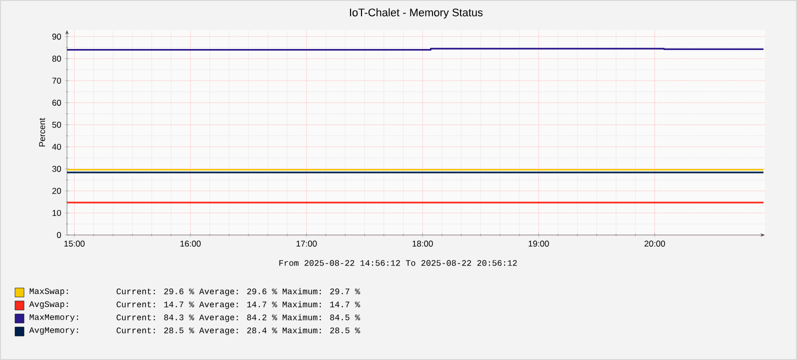 The height and width of the screenshot is (360, 797). Describe the element at coordinates (238, 305) in the screenshot. I see `text: Current: 14.7 % Average: 14.7 % Maximum: 14.7 %` at that location.